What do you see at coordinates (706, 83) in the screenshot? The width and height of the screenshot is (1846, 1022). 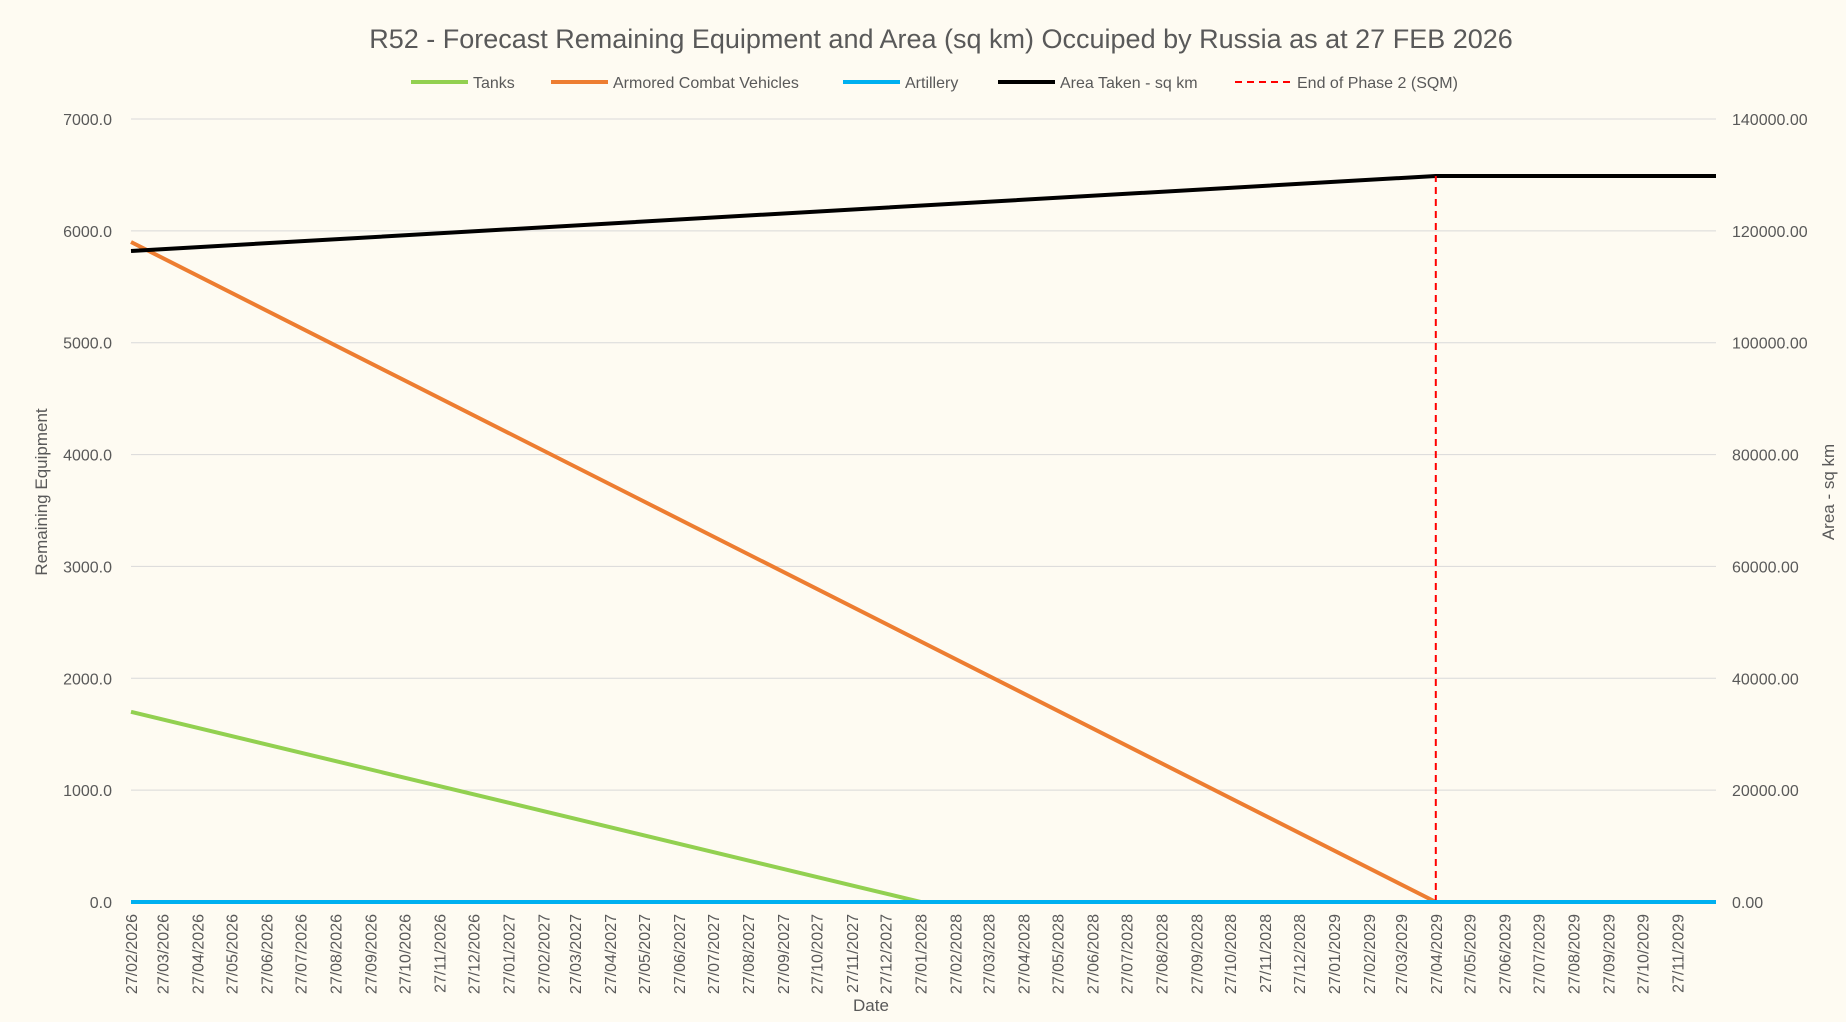 I see `legend-label: Armored Combat Vehicles` at bounding box center [706, 83].